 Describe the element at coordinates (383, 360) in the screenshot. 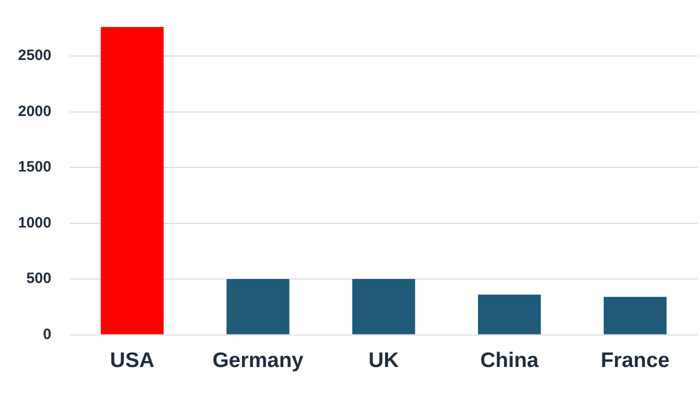

I see `x-tick-label: UK` at that location.